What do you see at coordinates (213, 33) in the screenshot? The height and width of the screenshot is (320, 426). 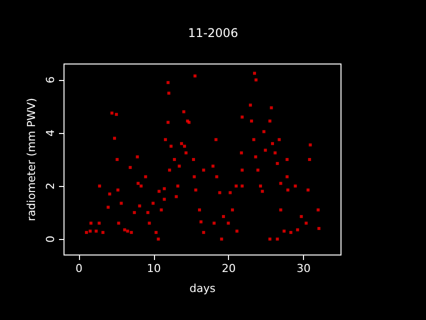 I see `chart-title: 11-2006` at bounding box center [213, 33].